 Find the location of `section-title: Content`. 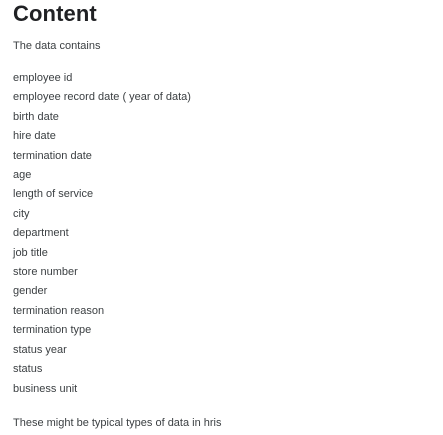

section-title: Content is located at coordinates (55, 13).